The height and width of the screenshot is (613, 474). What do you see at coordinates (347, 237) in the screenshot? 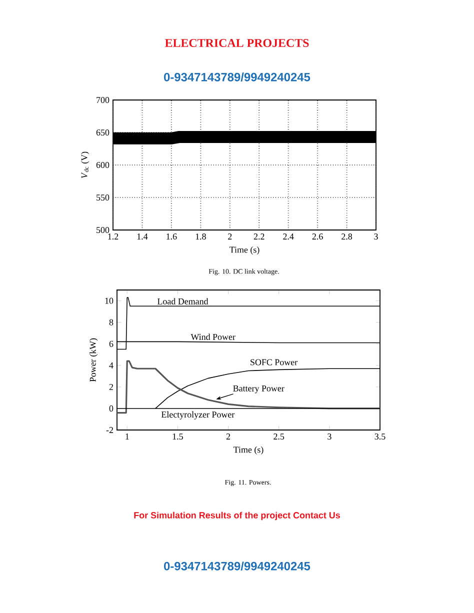
I see `x-tick-label: 2.8` at bounding box center [347, 237].